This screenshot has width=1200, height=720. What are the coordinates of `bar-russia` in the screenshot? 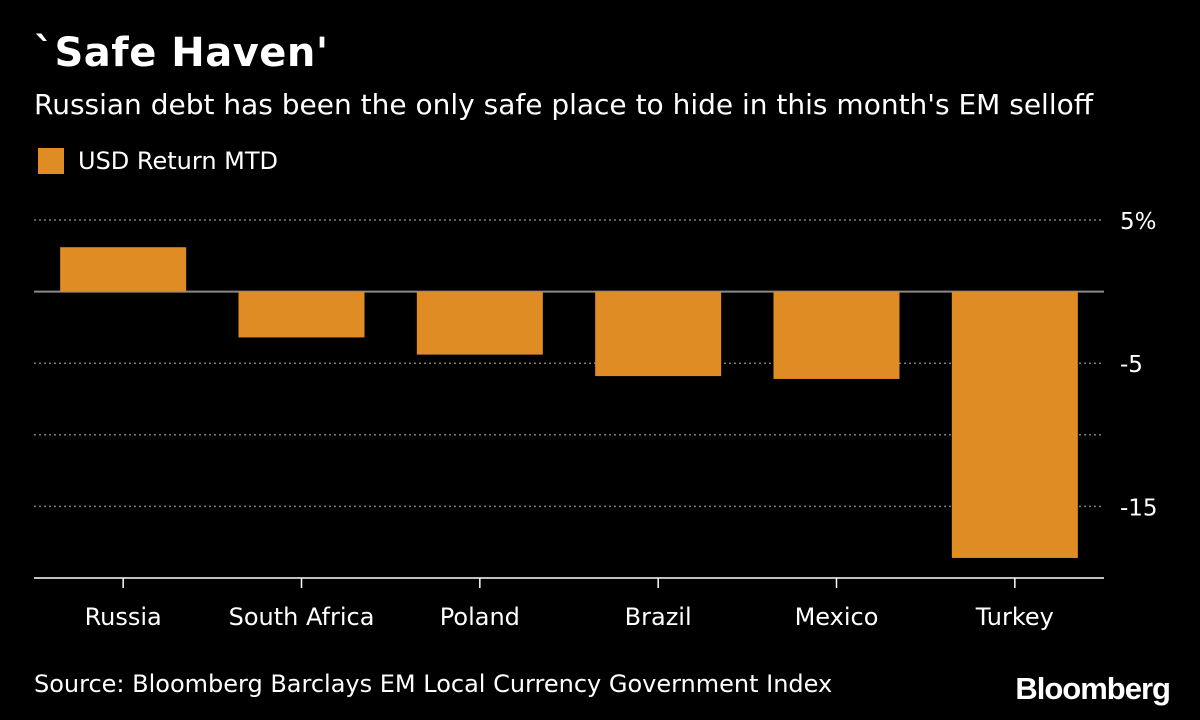 It's located at (123, 269).